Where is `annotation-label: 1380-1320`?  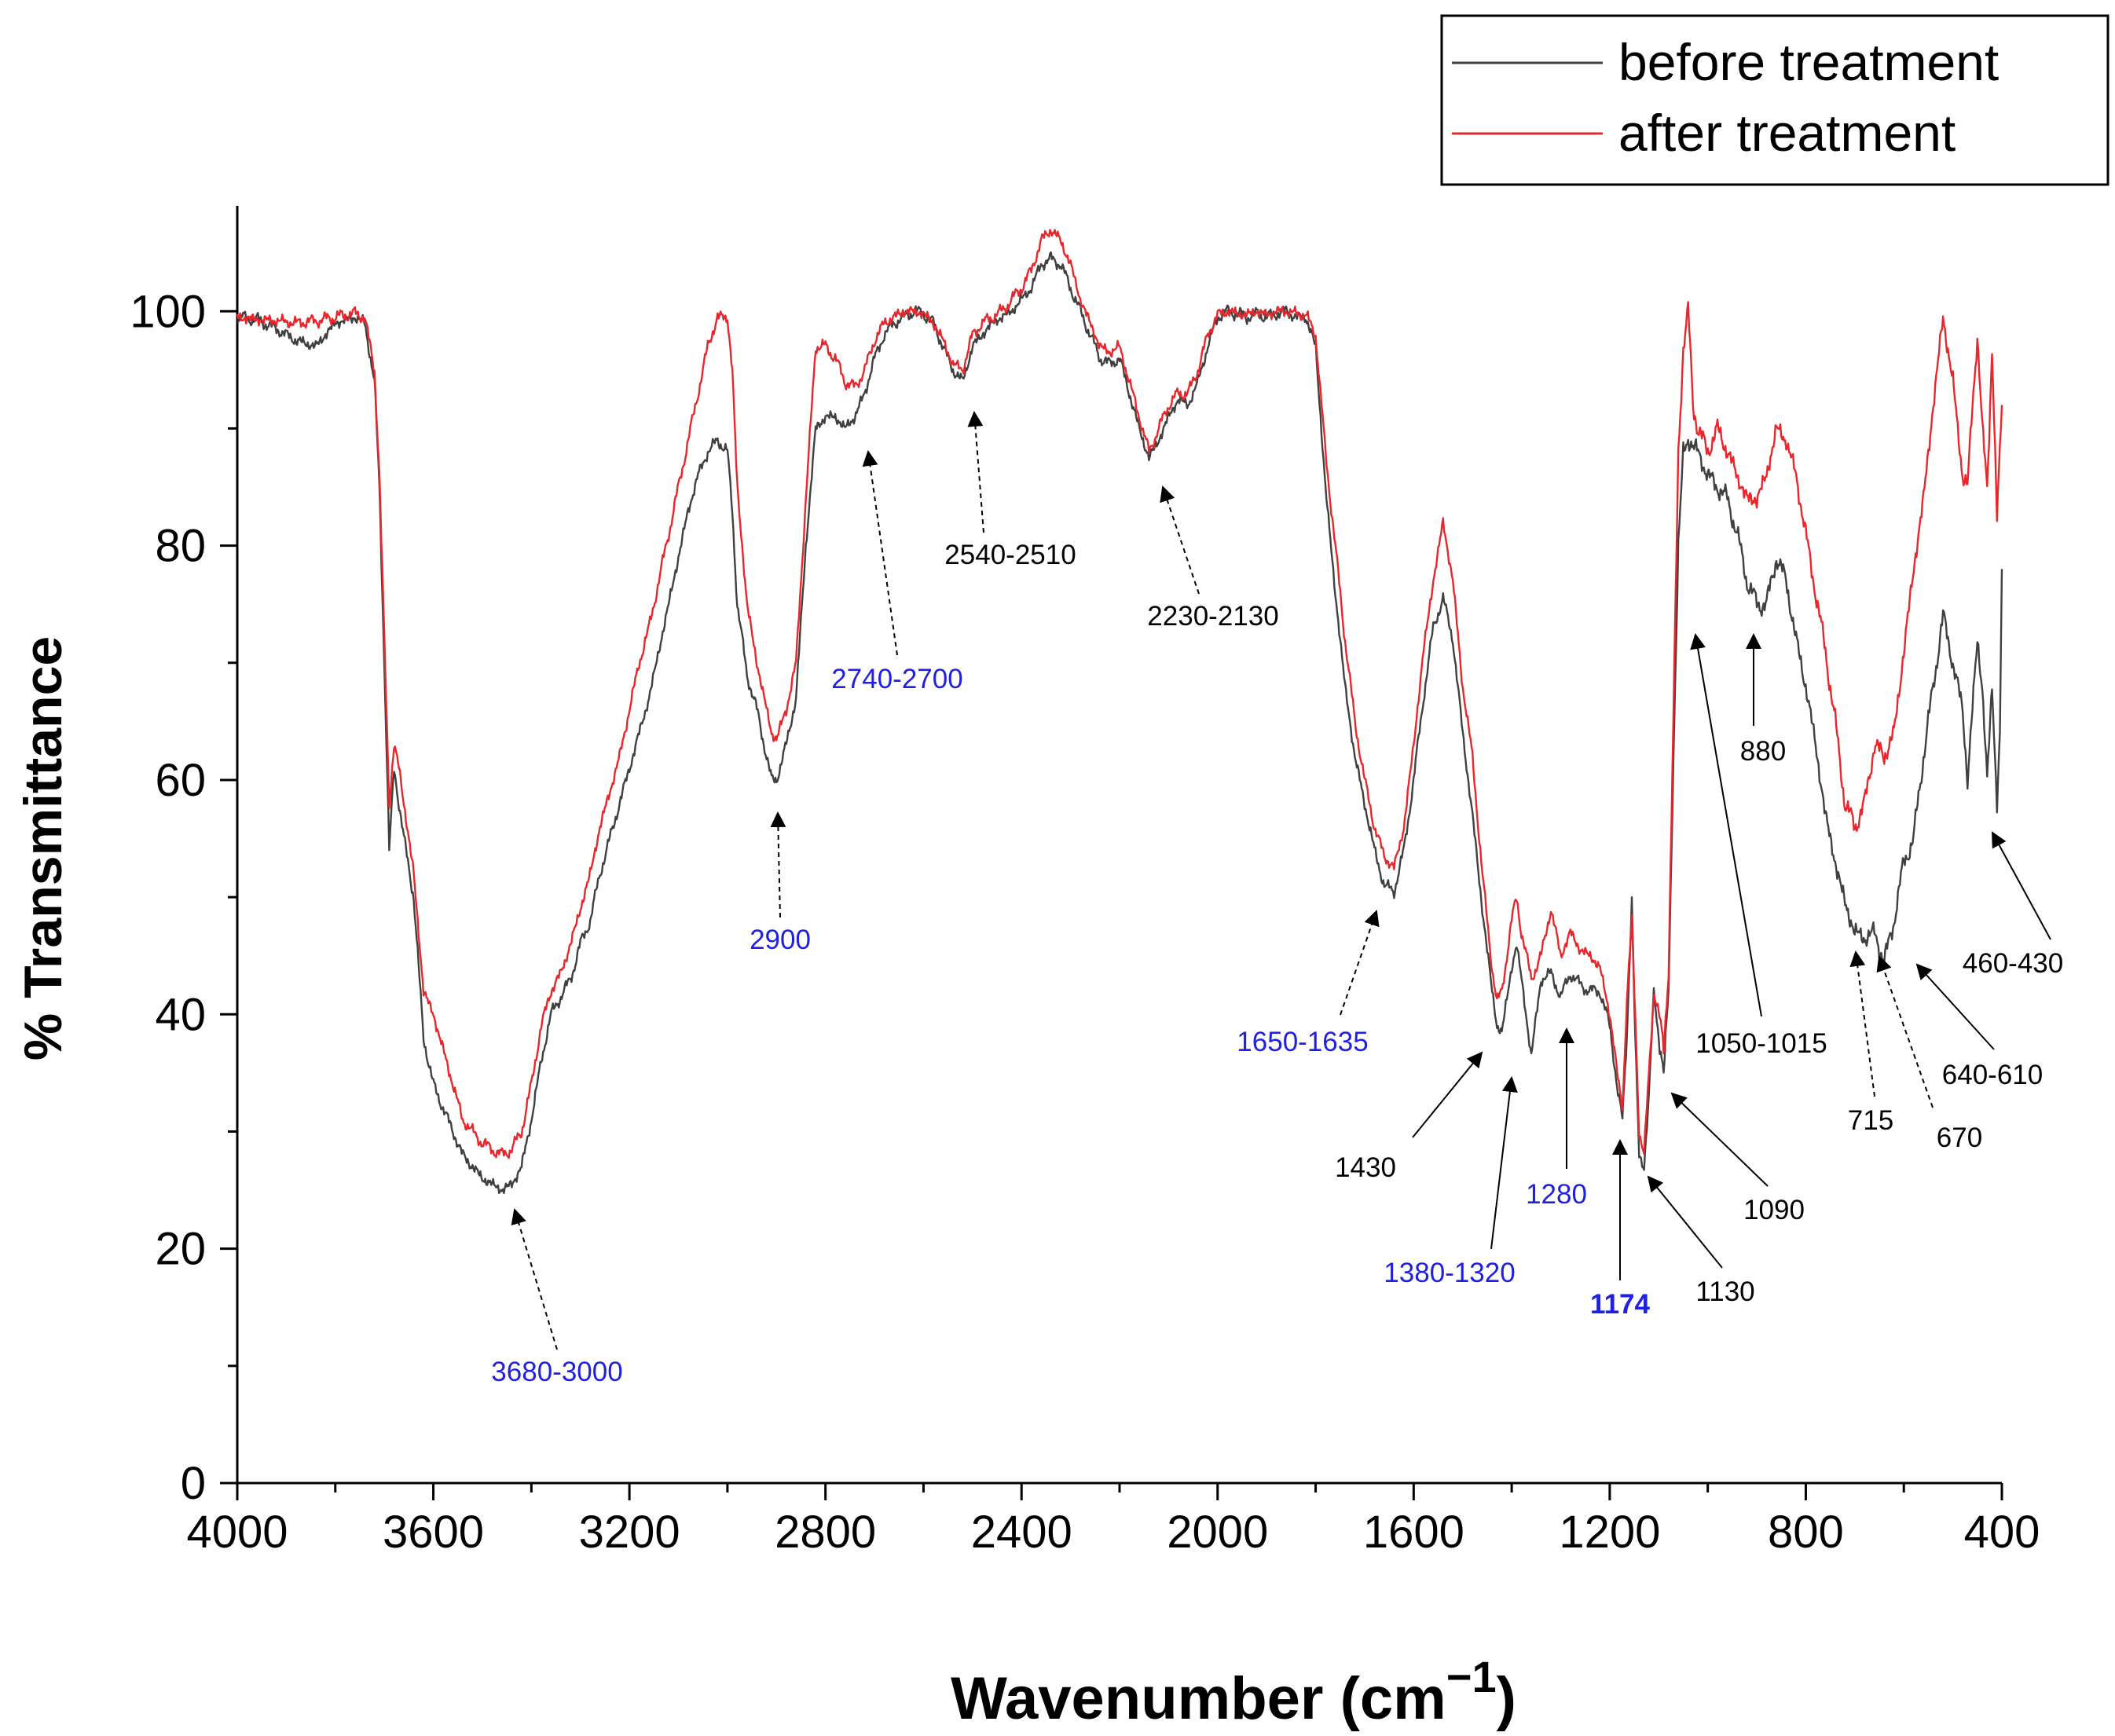
annotation-label: 1380-1320 is located at coordinates (1449, 1273).